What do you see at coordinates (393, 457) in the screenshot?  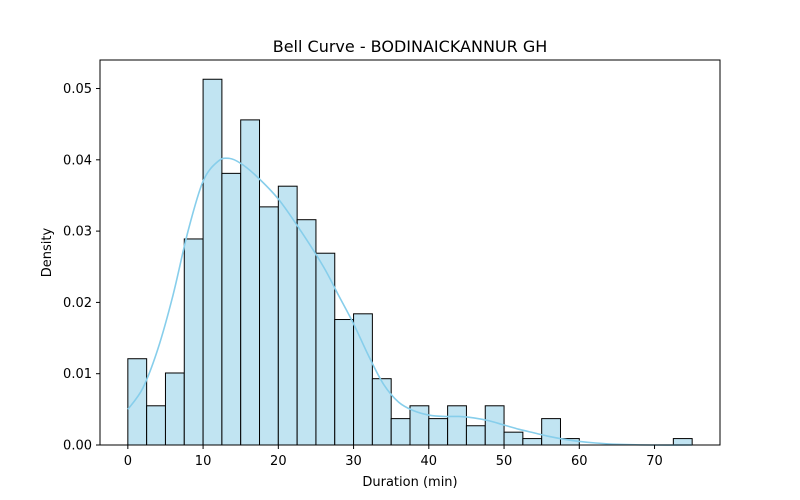 I see `x-axis-ticks: 0 10 20 30 40 50 60 70` at bounding box center [393, 457].